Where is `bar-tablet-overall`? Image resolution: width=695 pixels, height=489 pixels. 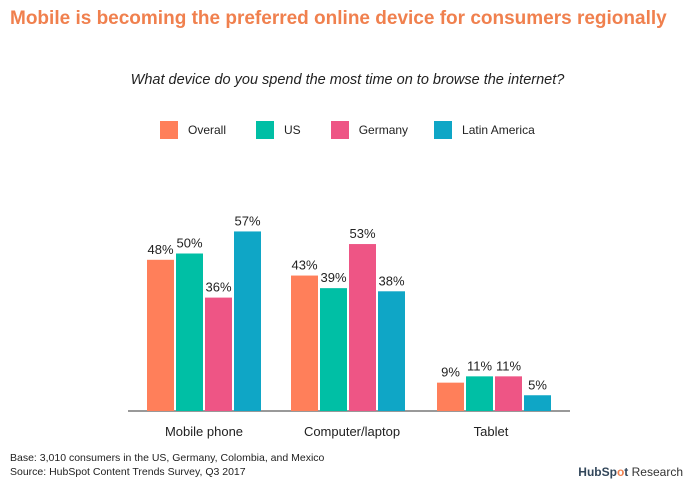 bar-tablet-overall is located at coordinates (450, 396).